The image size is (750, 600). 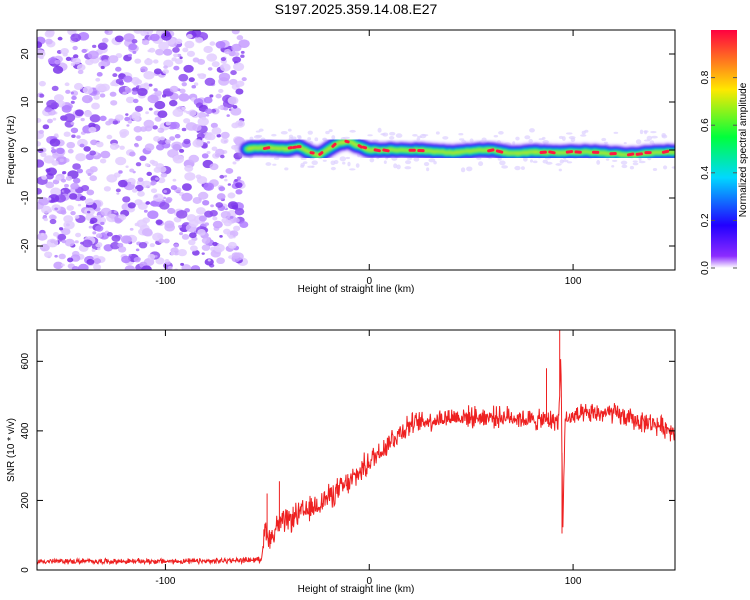 What do you see at coordinates (705, 172) in the screenshot?
I see `colorbar-tick-label: 0.4` at bounding box center [705, 172].